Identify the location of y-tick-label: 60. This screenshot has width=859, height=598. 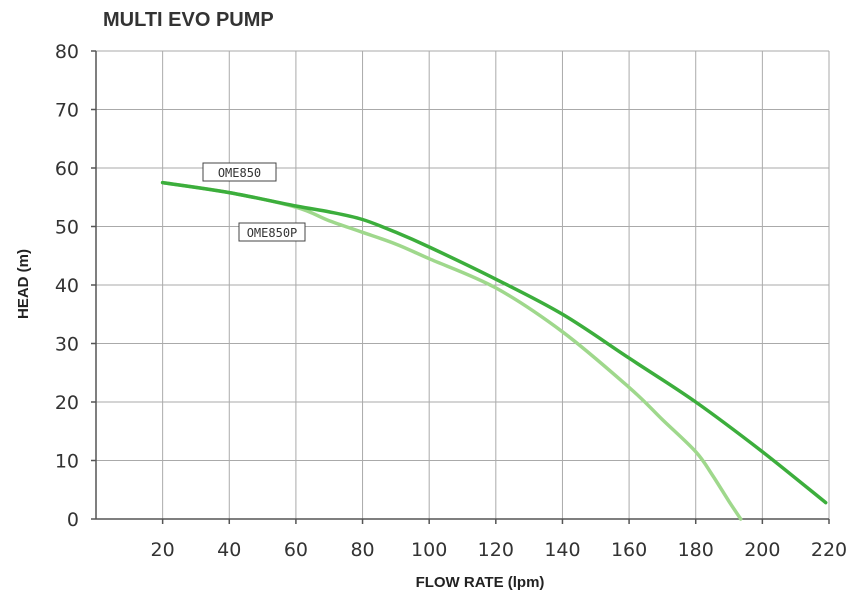
(67, 169).